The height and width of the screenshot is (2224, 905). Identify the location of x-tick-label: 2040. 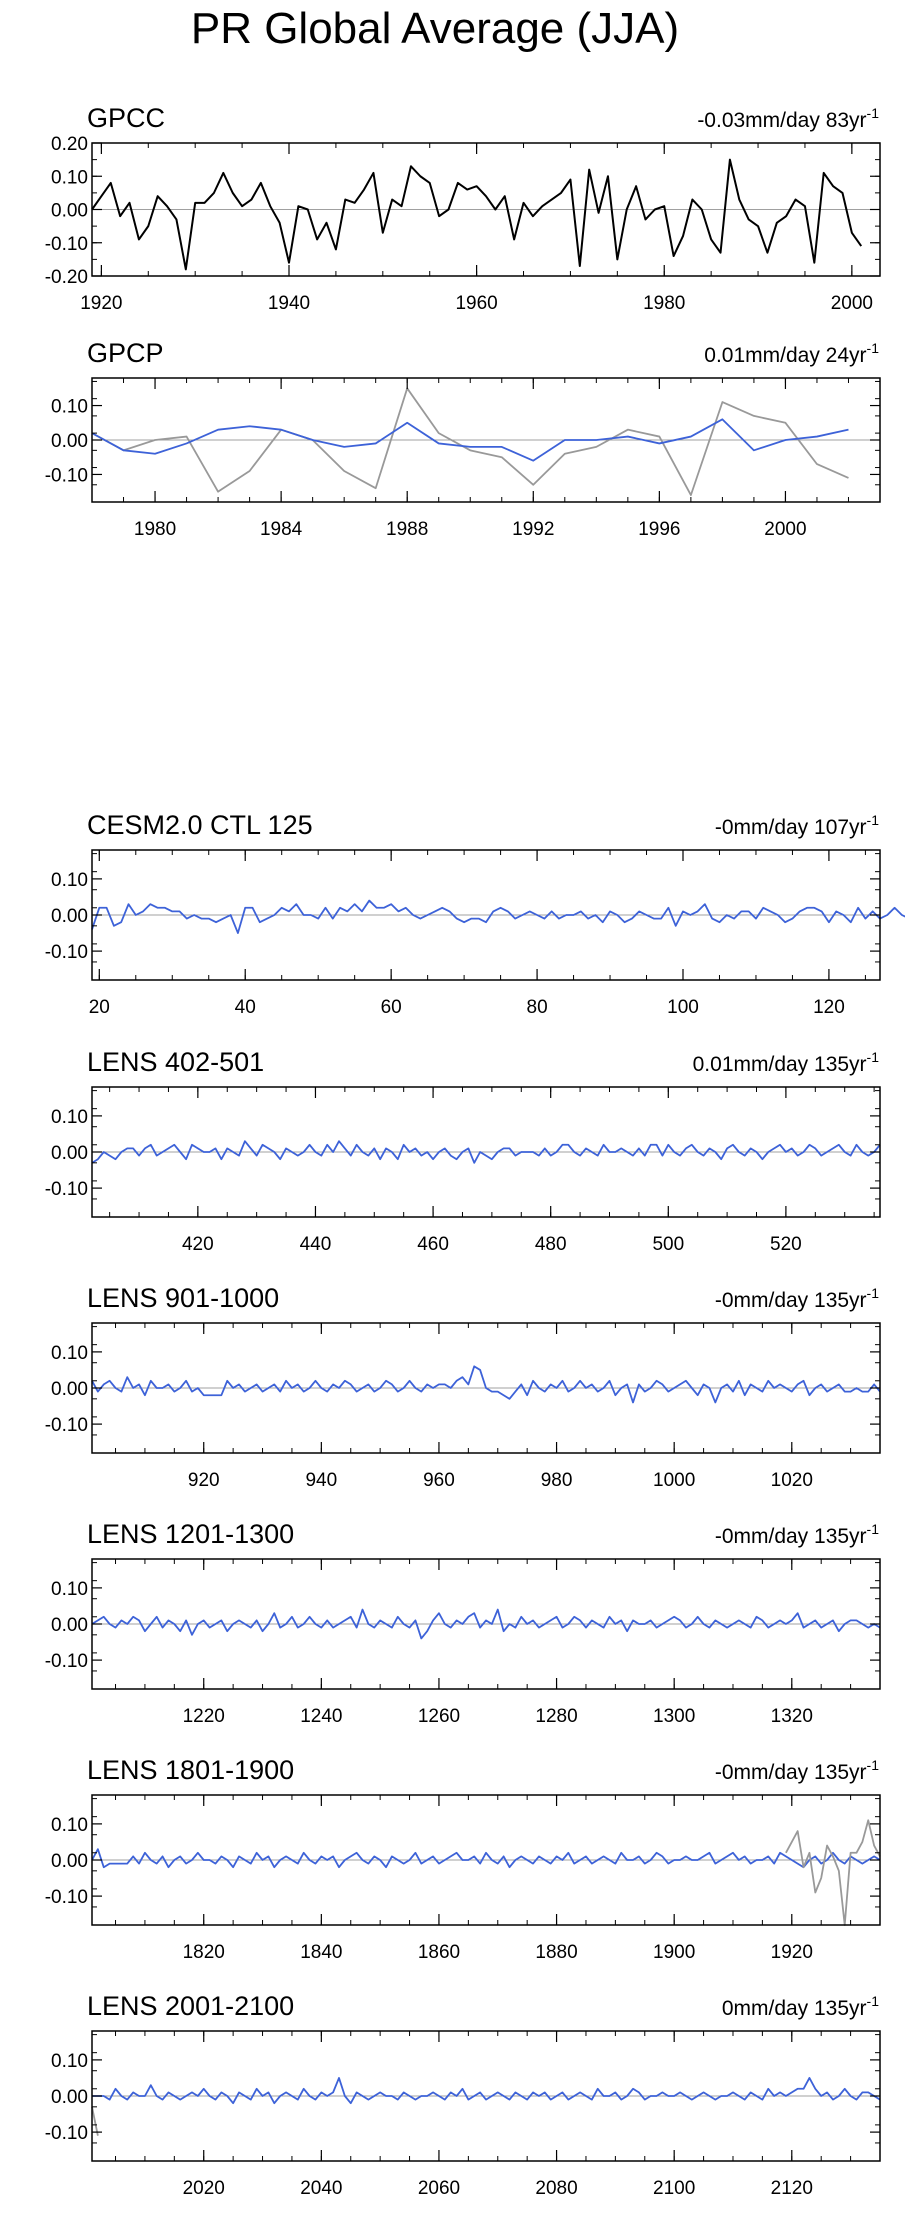
(321, 2188).